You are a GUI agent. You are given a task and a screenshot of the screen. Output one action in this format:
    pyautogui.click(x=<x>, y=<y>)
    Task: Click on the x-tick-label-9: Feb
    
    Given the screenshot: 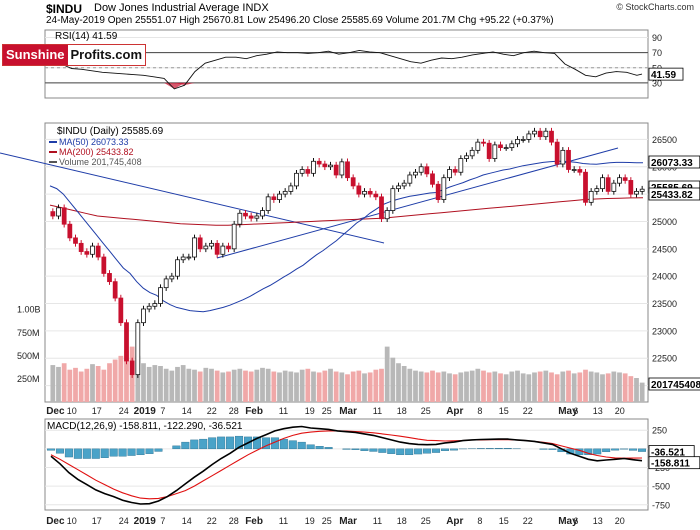 What is the action you would take?
    pyautogui.click(x=254, y=521)
    